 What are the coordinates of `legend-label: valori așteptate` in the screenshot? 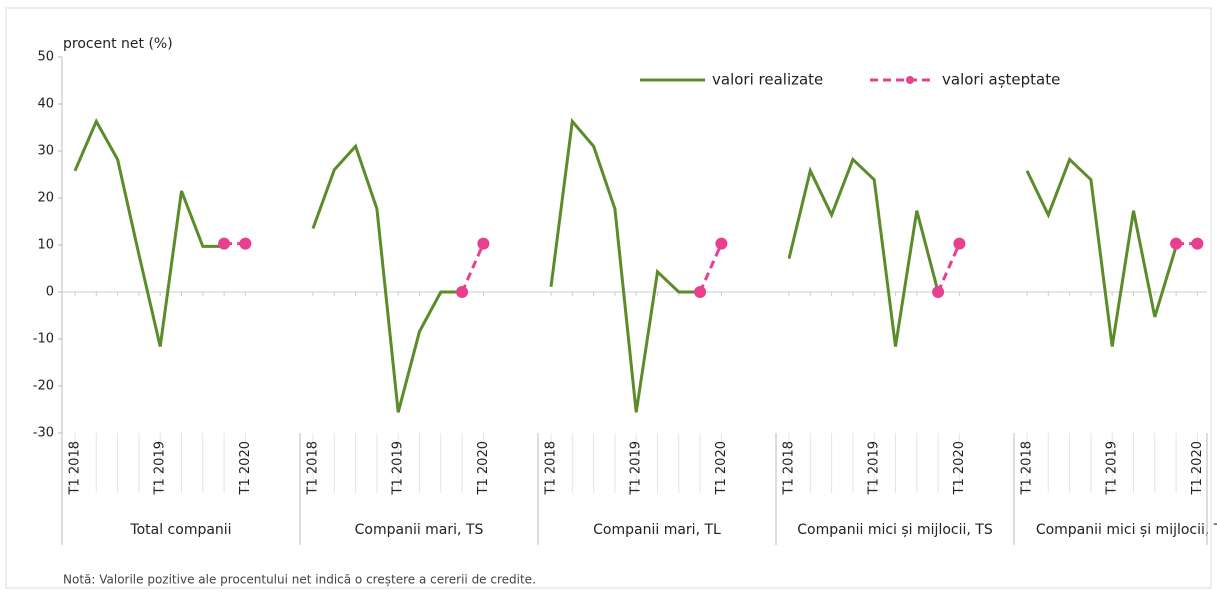 It's located at (1001, 80).